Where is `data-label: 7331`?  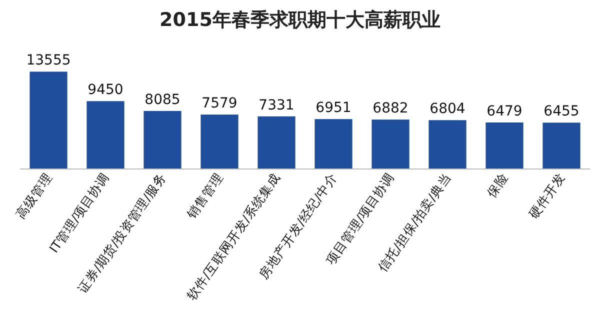 data-label: 7331 is located at coordinates (276, 105).